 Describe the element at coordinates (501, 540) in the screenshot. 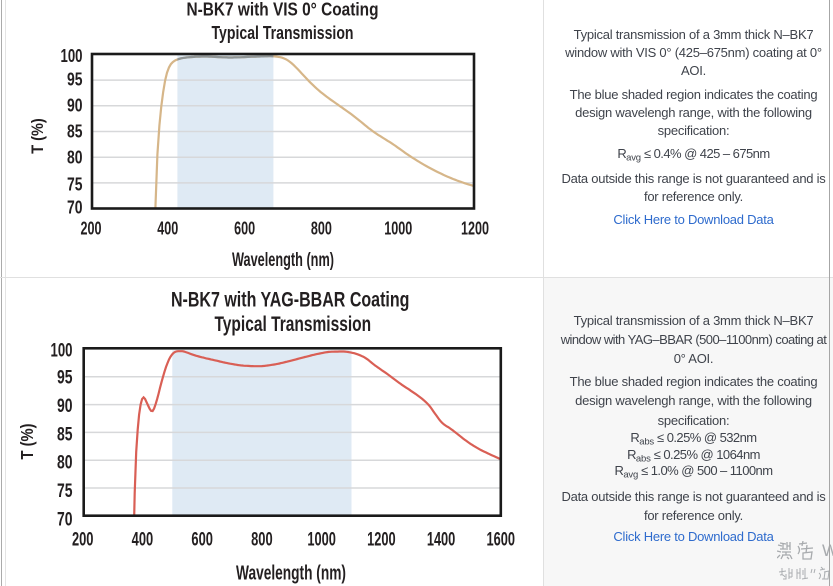

I see `svg-text: 1600` at that location.